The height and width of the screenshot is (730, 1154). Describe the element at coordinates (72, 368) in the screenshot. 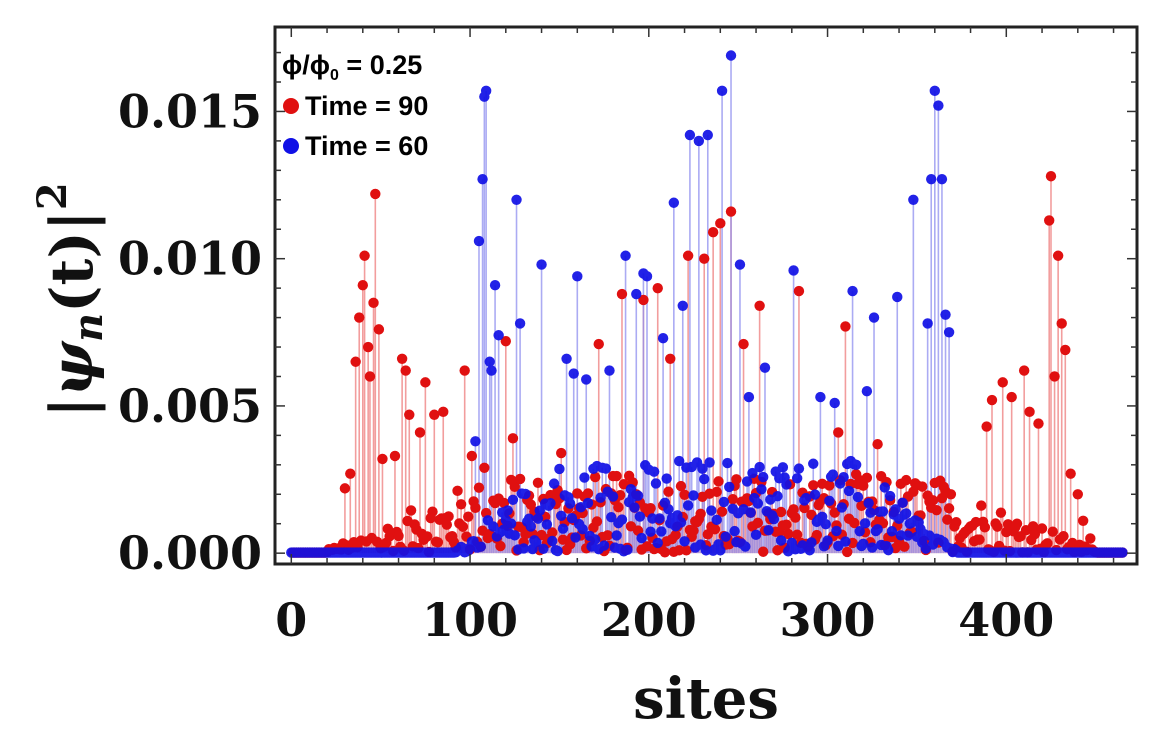

I see `y-axis-psi: ψ` at that location.